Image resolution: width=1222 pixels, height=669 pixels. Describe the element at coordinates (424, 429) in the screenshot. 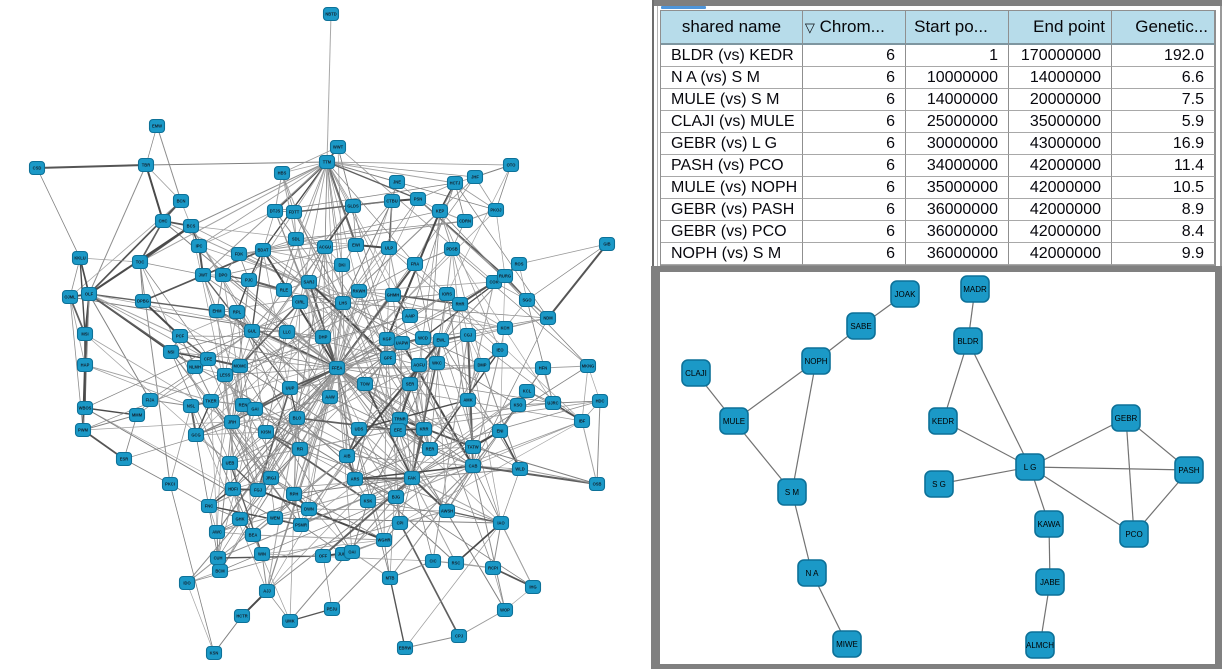

I see `svg-text: KRR` at that location.